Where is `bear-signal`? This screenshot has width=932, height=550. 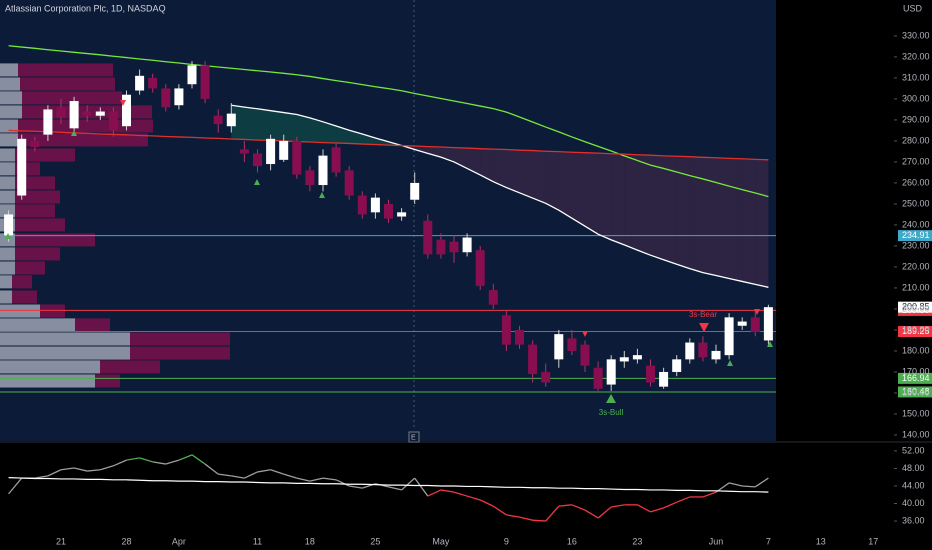
bear-signal is located at coordinates (704, 327).